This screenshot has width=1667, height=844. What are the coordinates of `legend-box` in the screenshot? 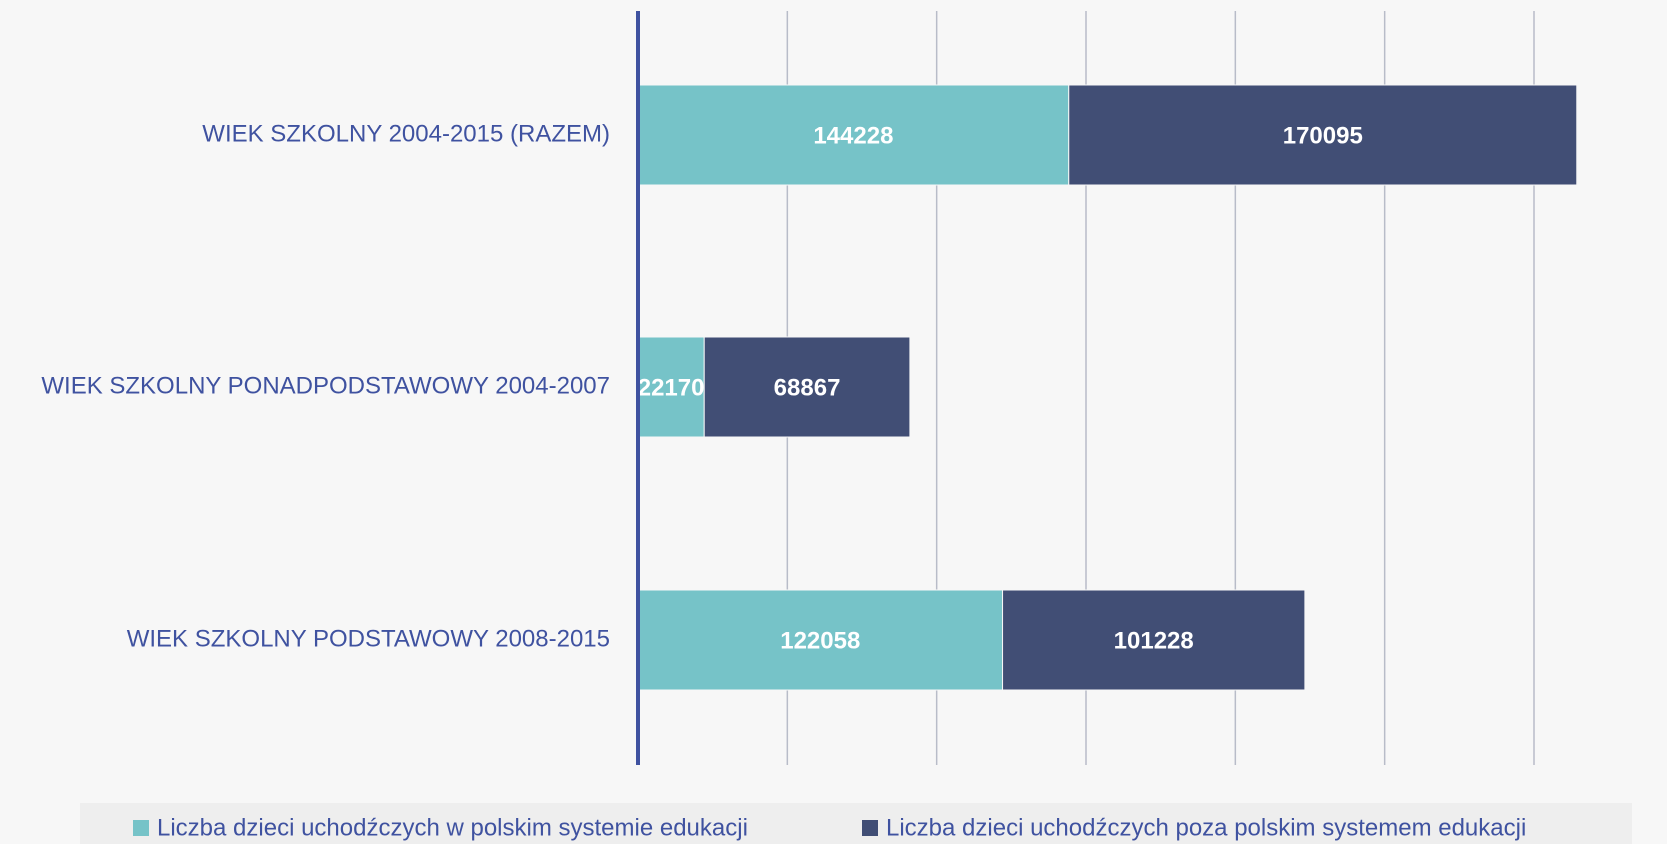 It's located at (856, 823).